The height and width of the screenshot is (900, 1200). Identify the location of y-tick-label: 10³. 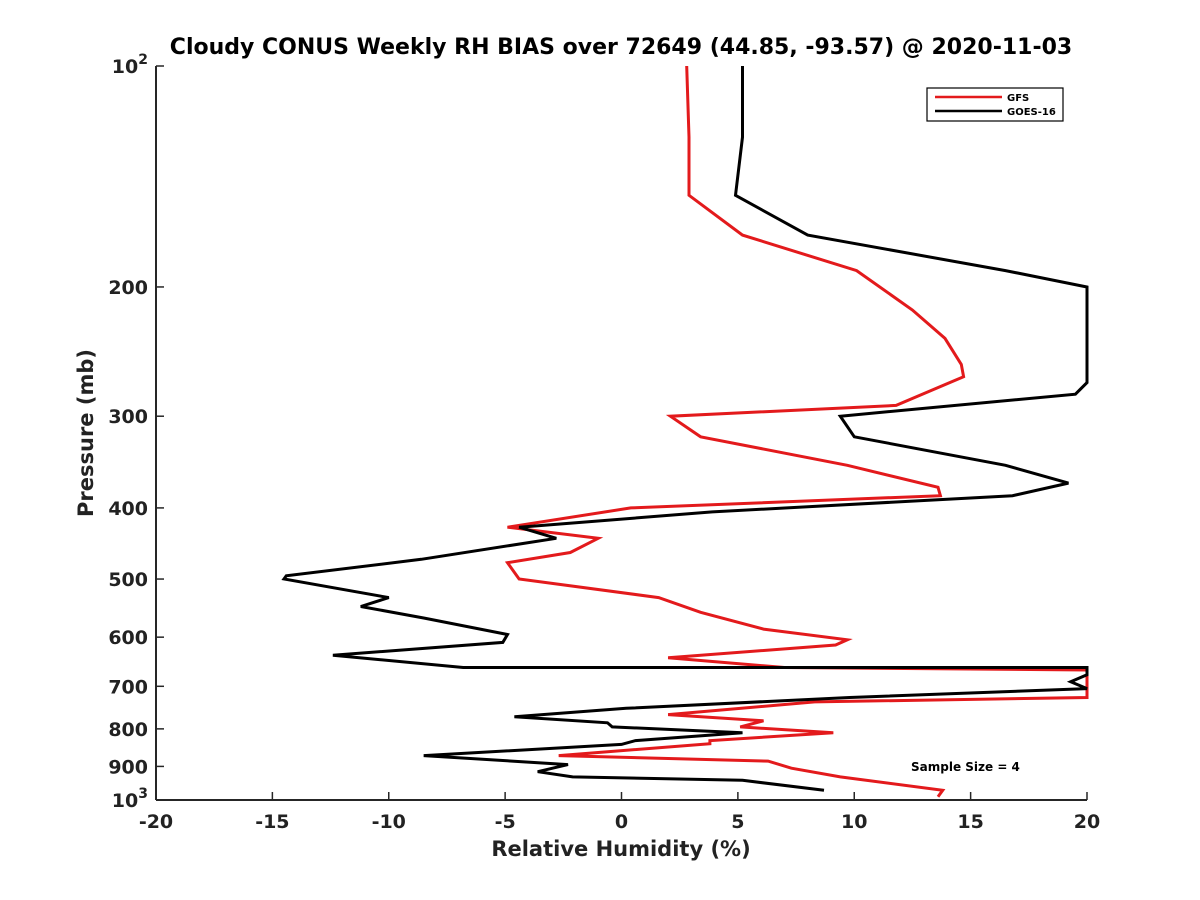
(130, 799).